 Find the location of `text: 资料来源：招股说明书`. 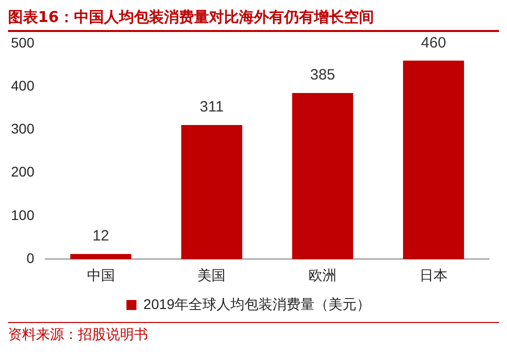

text: 资料来源：招股说明书 is located at coordinates (253, 333).